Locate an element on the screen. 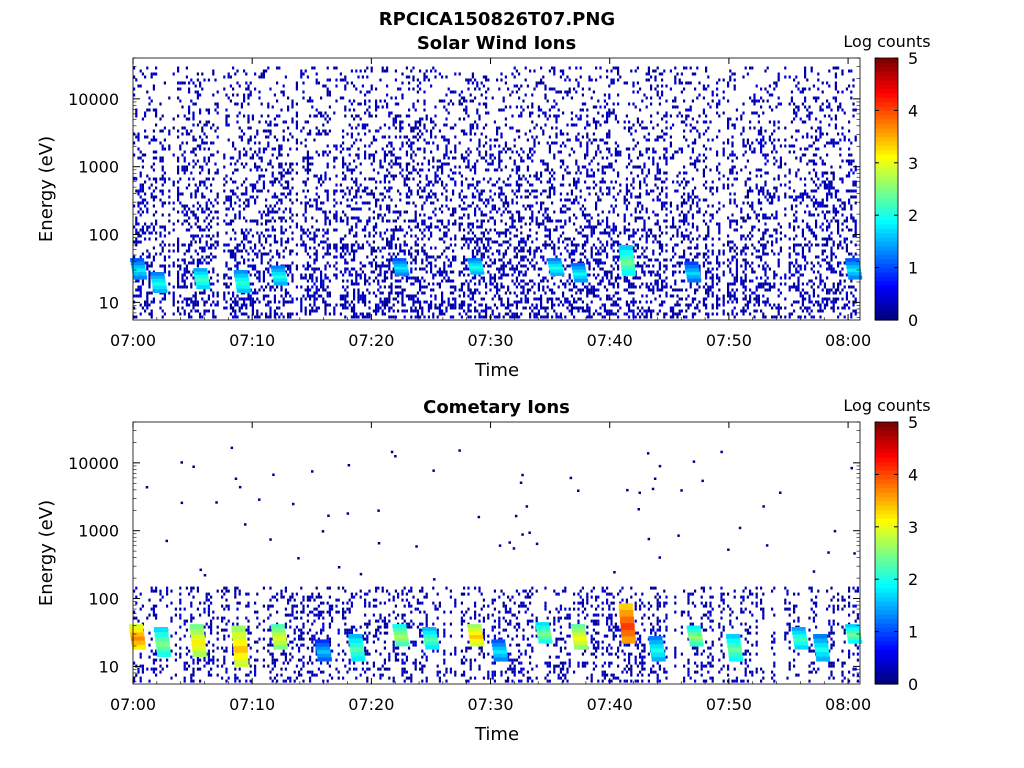  x-tick-label: 07:40 is located at coordinates (610, 704).